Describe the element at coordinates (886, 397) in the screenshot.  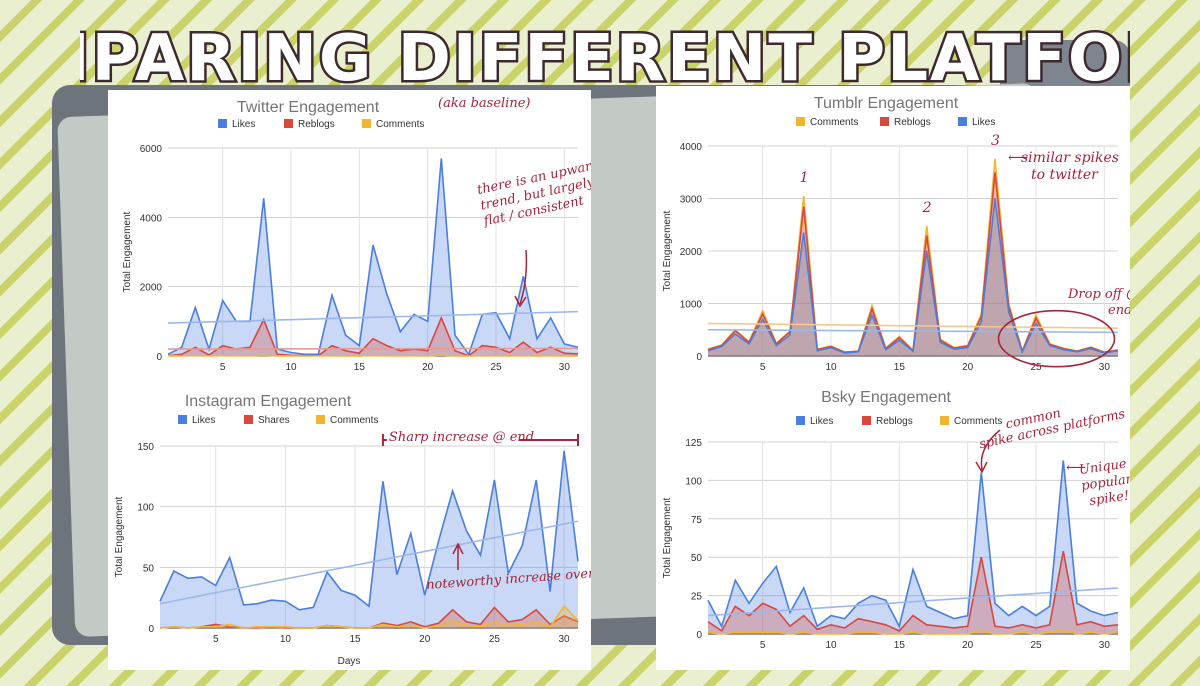
I see `chart-title: Bsky Engagement` at that location.